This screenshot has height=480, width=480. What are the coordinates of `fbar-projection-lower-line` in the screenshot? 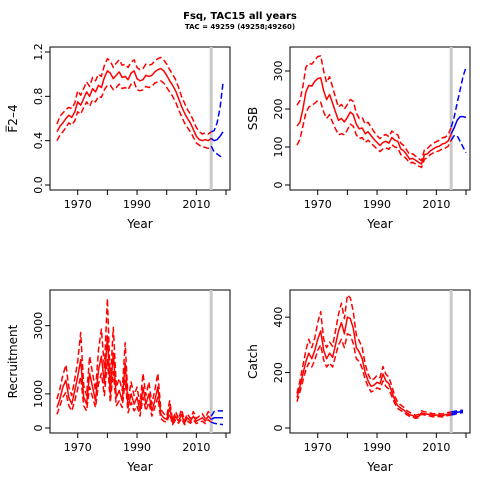 It's located at (217, 152).